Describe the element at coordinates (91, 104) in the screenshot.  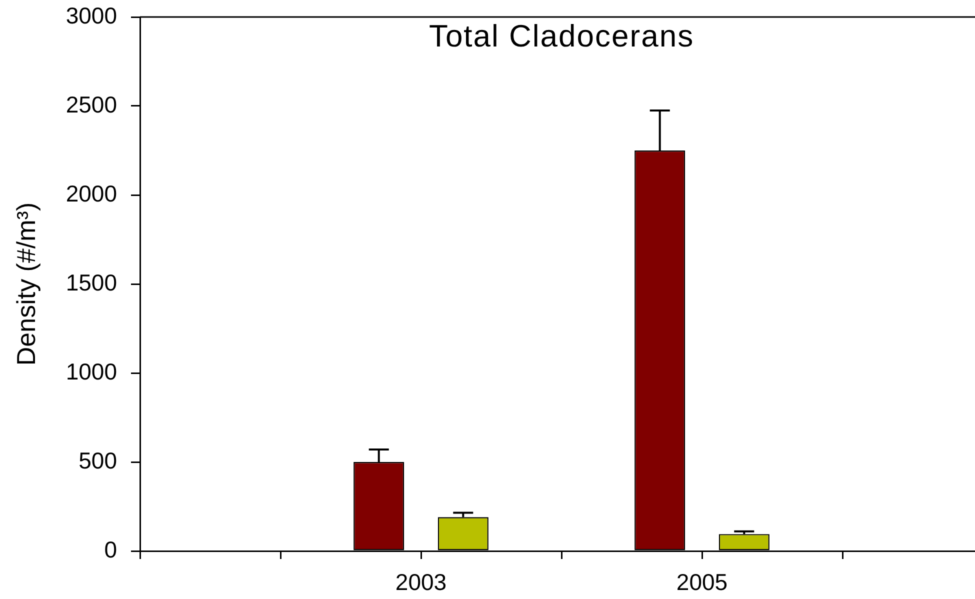
I see `y-tick-label: 2500` at that location.